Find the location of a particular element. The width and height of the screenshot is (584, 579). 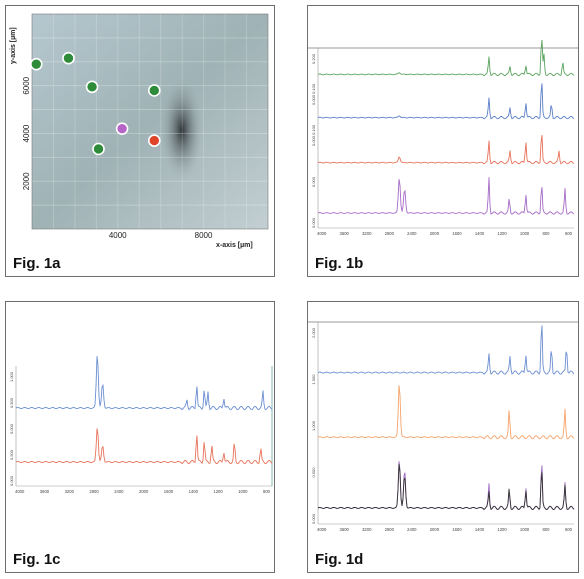

figure-1d-label: Fig. 1d is located at coordinates (339, 559).